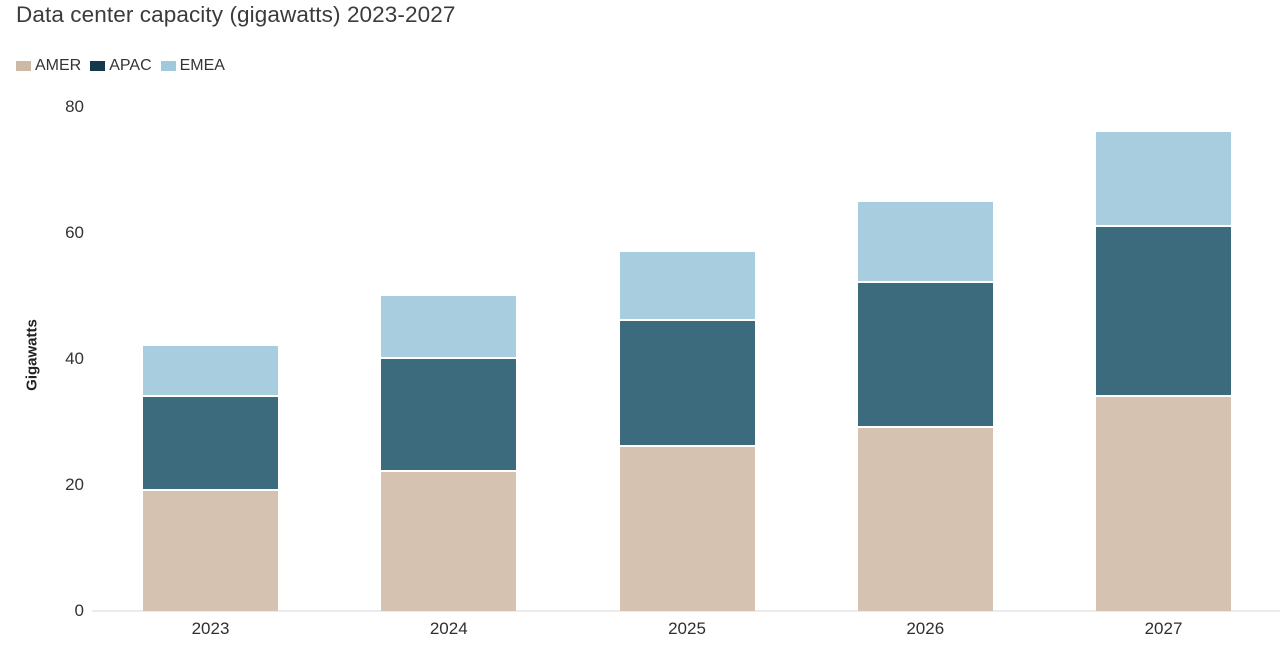 The image size is (1280, 656). What do you see at coordinates (202, 65) in the screenshot?
I see `legend-label: EMEA` at bounding box center [202, 65].